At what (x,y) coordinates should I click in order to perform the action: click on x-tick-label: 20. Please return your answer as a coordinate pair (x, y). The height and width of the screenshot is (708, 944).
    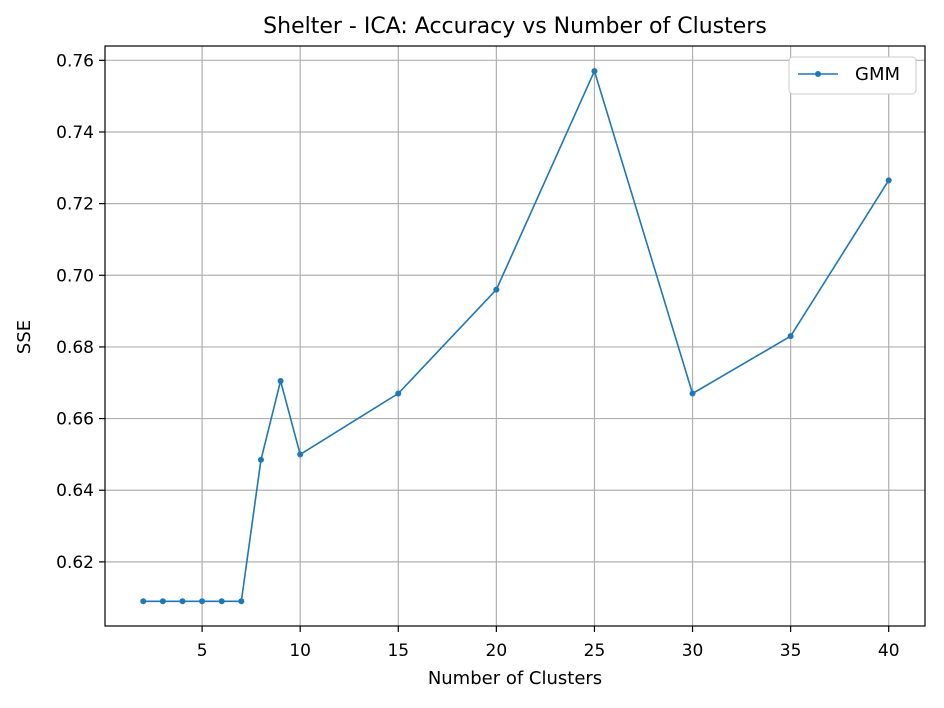
    Looking at the image, I should click on (497, 651).